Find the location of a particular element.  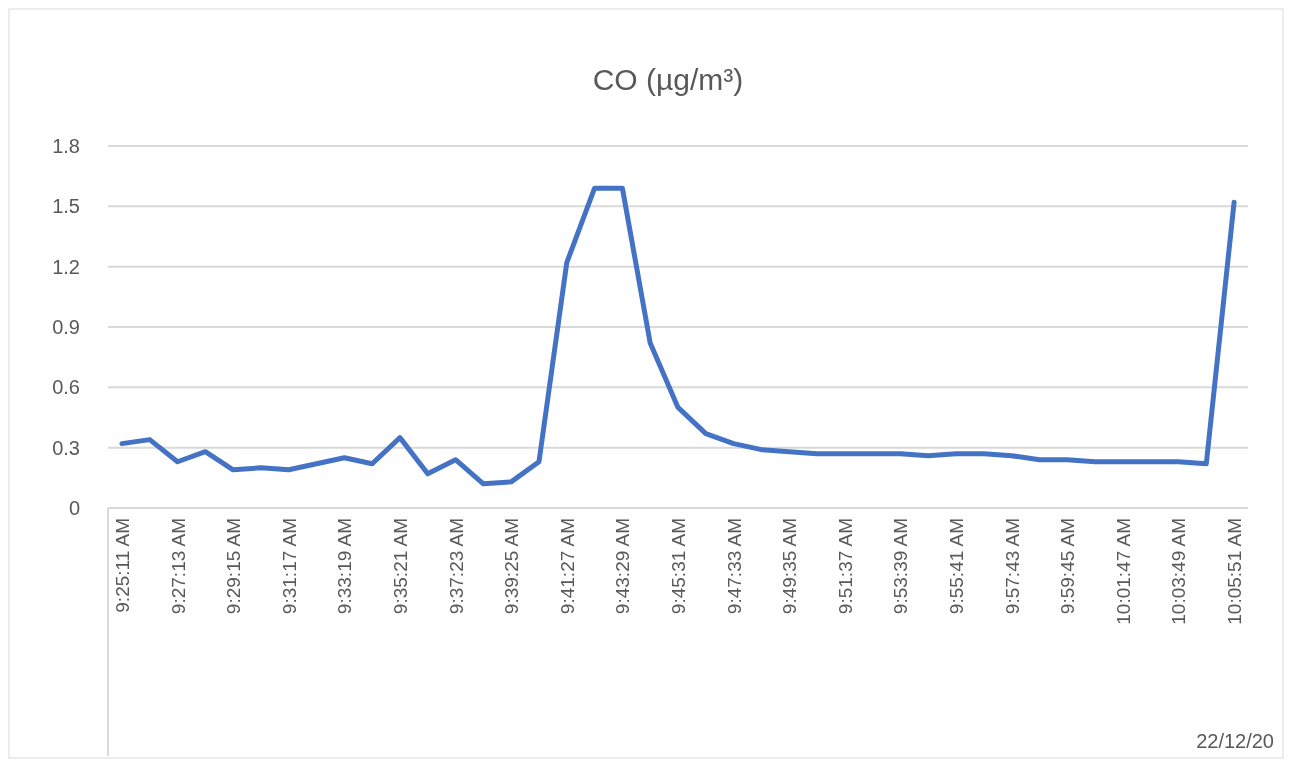

x-tick-label: 10:03:49 AM is located at coordinates (1179, 571).